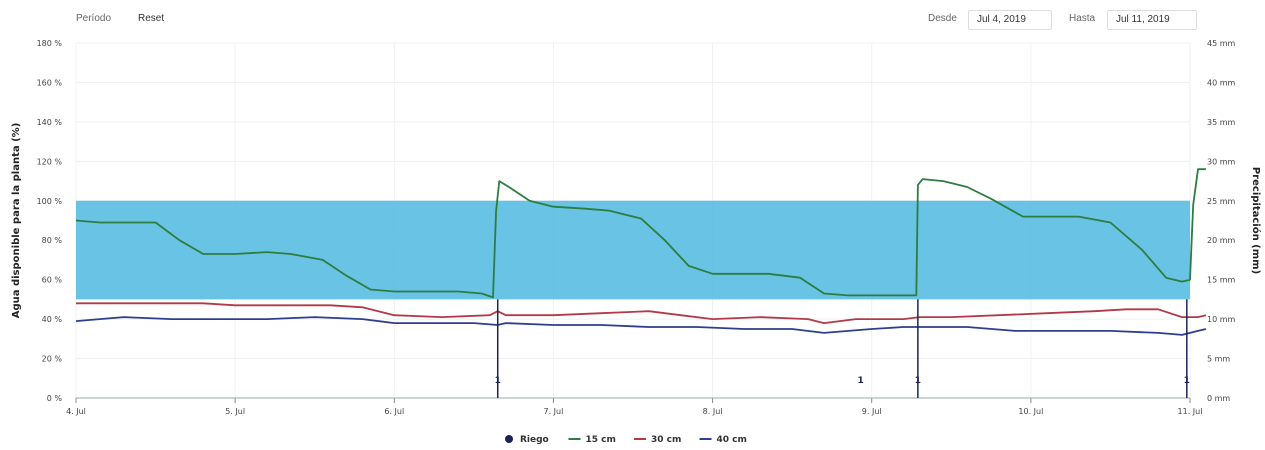  I want to click on legend-item: 40 cm, so click(732, 440).